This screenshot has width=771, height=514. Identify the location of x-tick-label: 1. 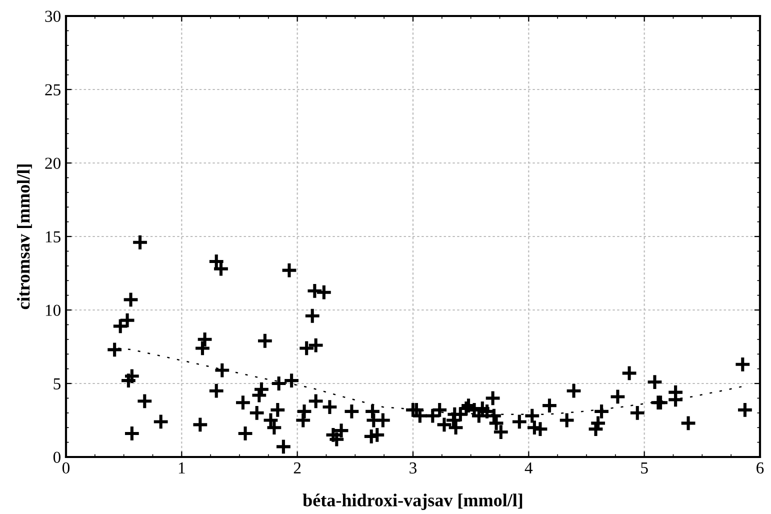
(181, 468).